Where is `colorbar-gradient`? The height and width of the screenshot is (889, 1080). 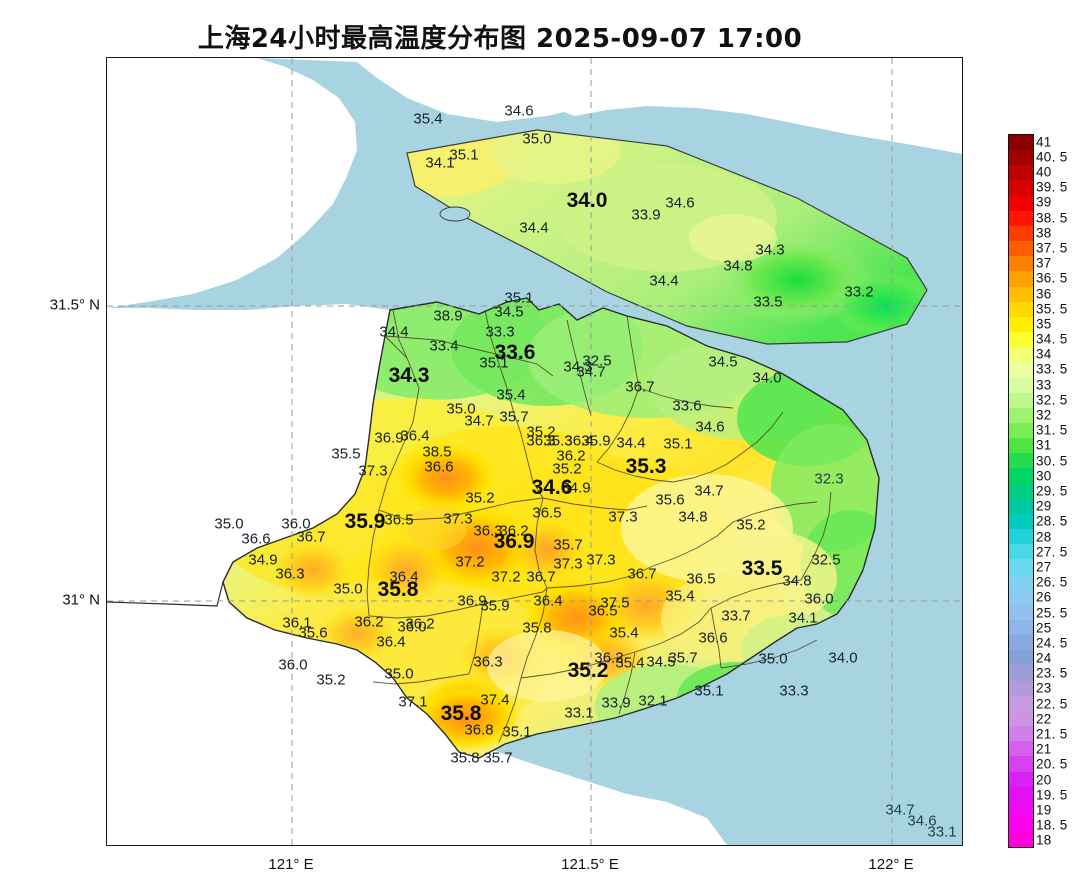 colorbar-gradient is located at coordinates (1021, 491).